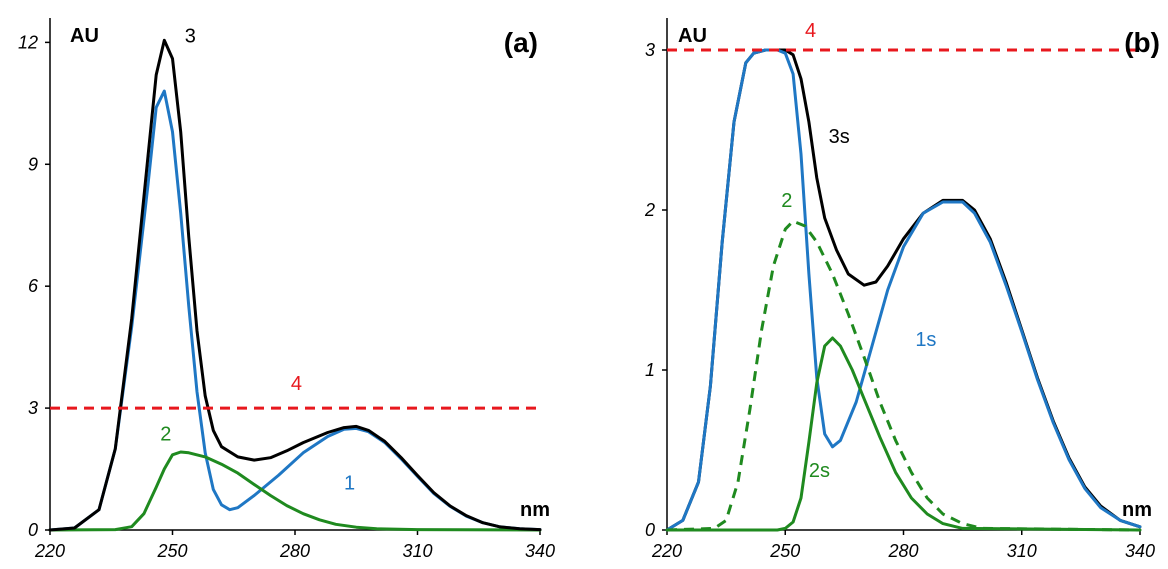 The width and height of the screenshot is (1168, 569). I want to click on y-tick-label: 9, so click(33, 164).